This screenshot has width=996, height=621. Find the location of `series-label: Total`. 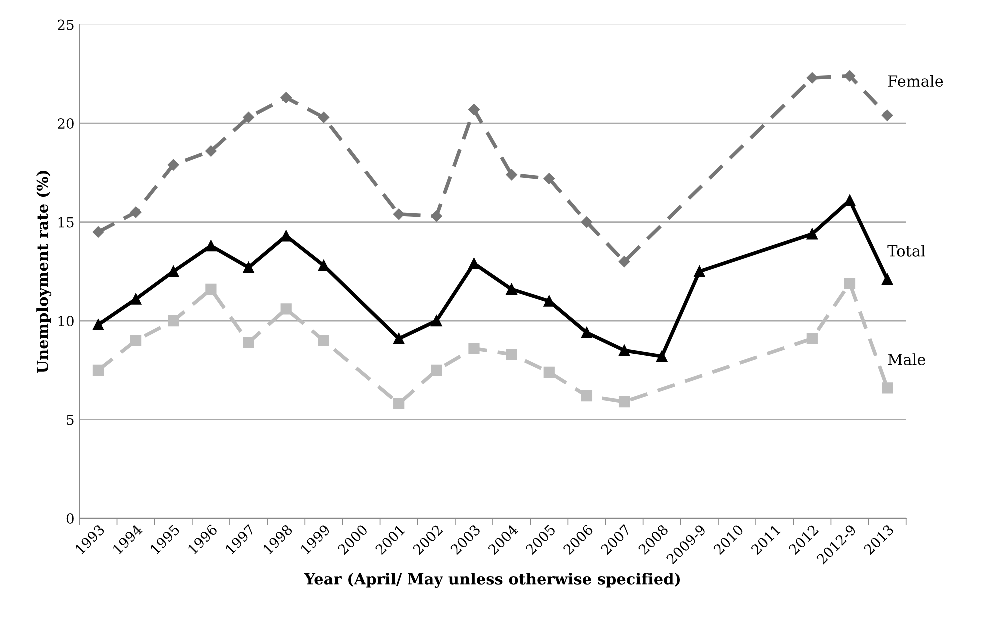

series-label: Total is located at coordinates (907, 251).